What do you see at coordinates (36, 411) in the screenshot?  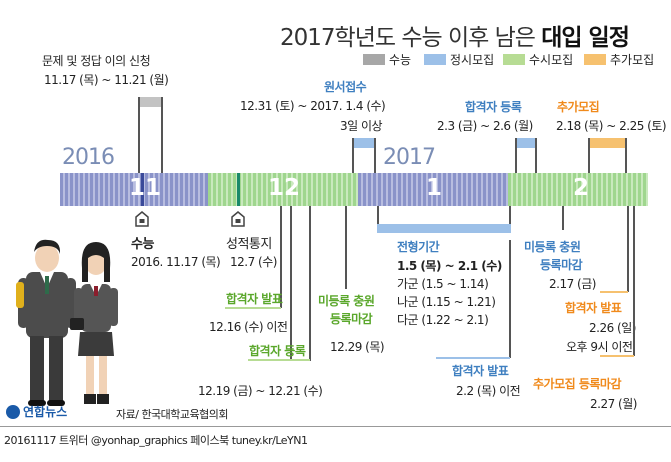 I see `yonhap-logo: 연합뉴스` at bounding box center [36, 411].